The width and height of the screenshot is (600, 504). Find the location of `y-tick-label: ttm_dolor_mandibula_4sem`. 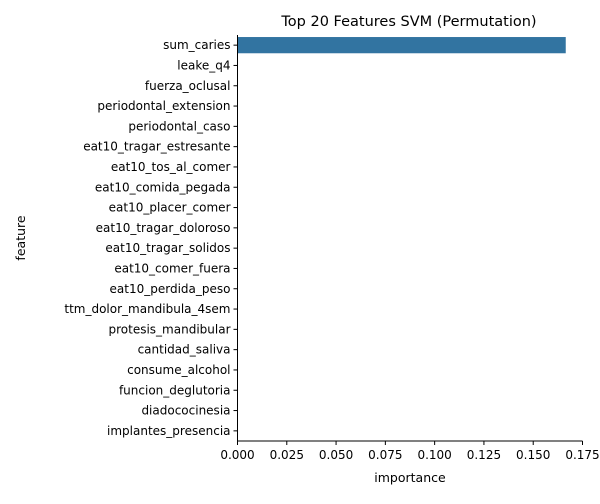

y-tick-label: ttm_dolor_mandibula_4sem is located at coordinates (147, 309).